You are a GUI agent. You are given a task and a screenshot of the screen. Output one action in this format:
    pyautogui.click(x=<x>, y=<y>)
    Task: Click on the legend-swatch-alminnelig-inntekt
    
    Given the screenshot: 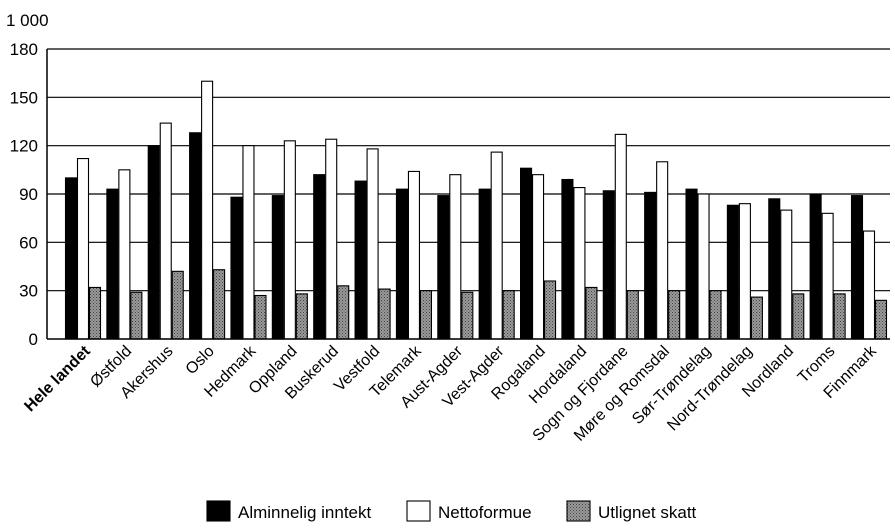 What is the action you would take?
    pyautogui.click(x=218, y=511)
    